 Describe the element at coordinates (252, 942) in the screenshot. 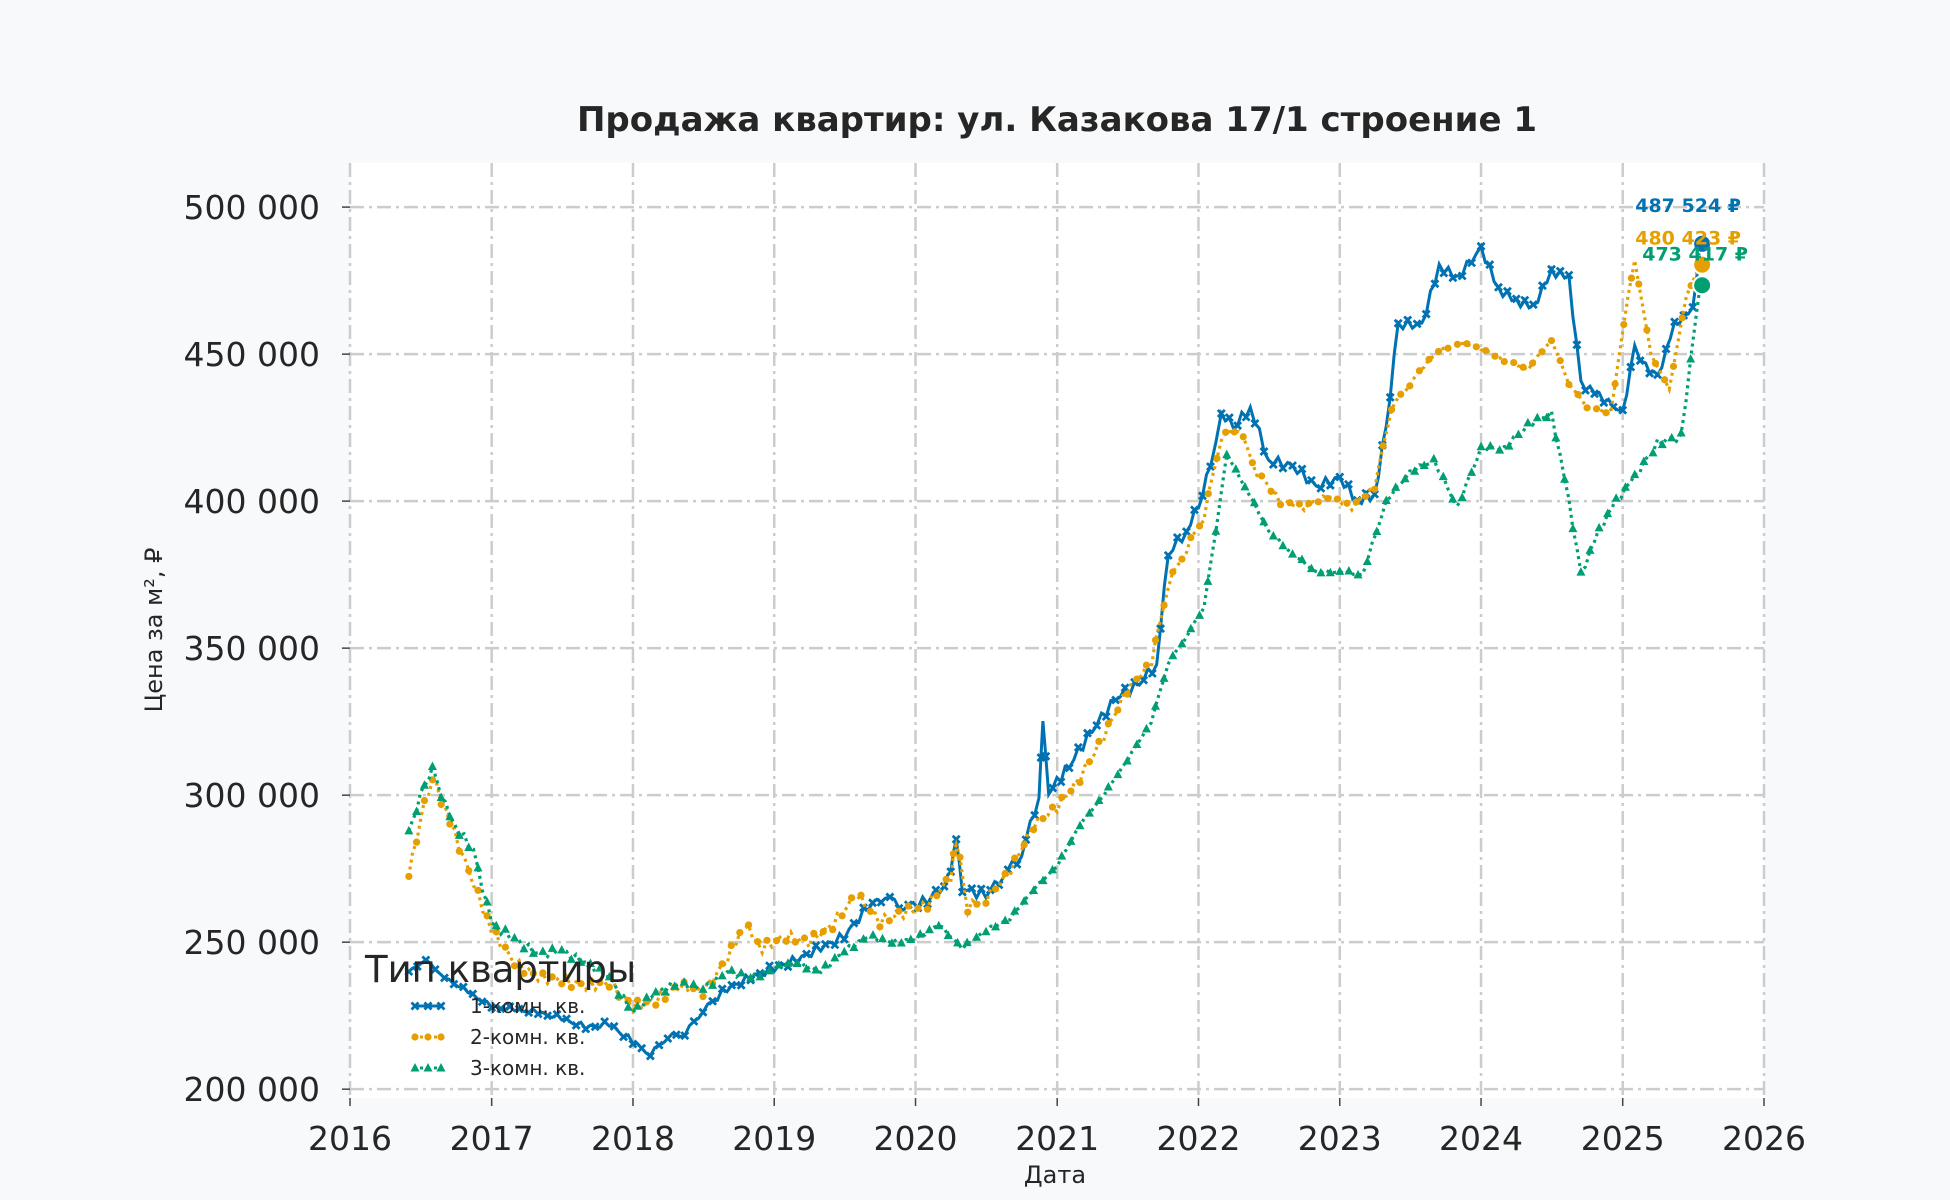

I see `y-tick-label: 250 000` at that location.